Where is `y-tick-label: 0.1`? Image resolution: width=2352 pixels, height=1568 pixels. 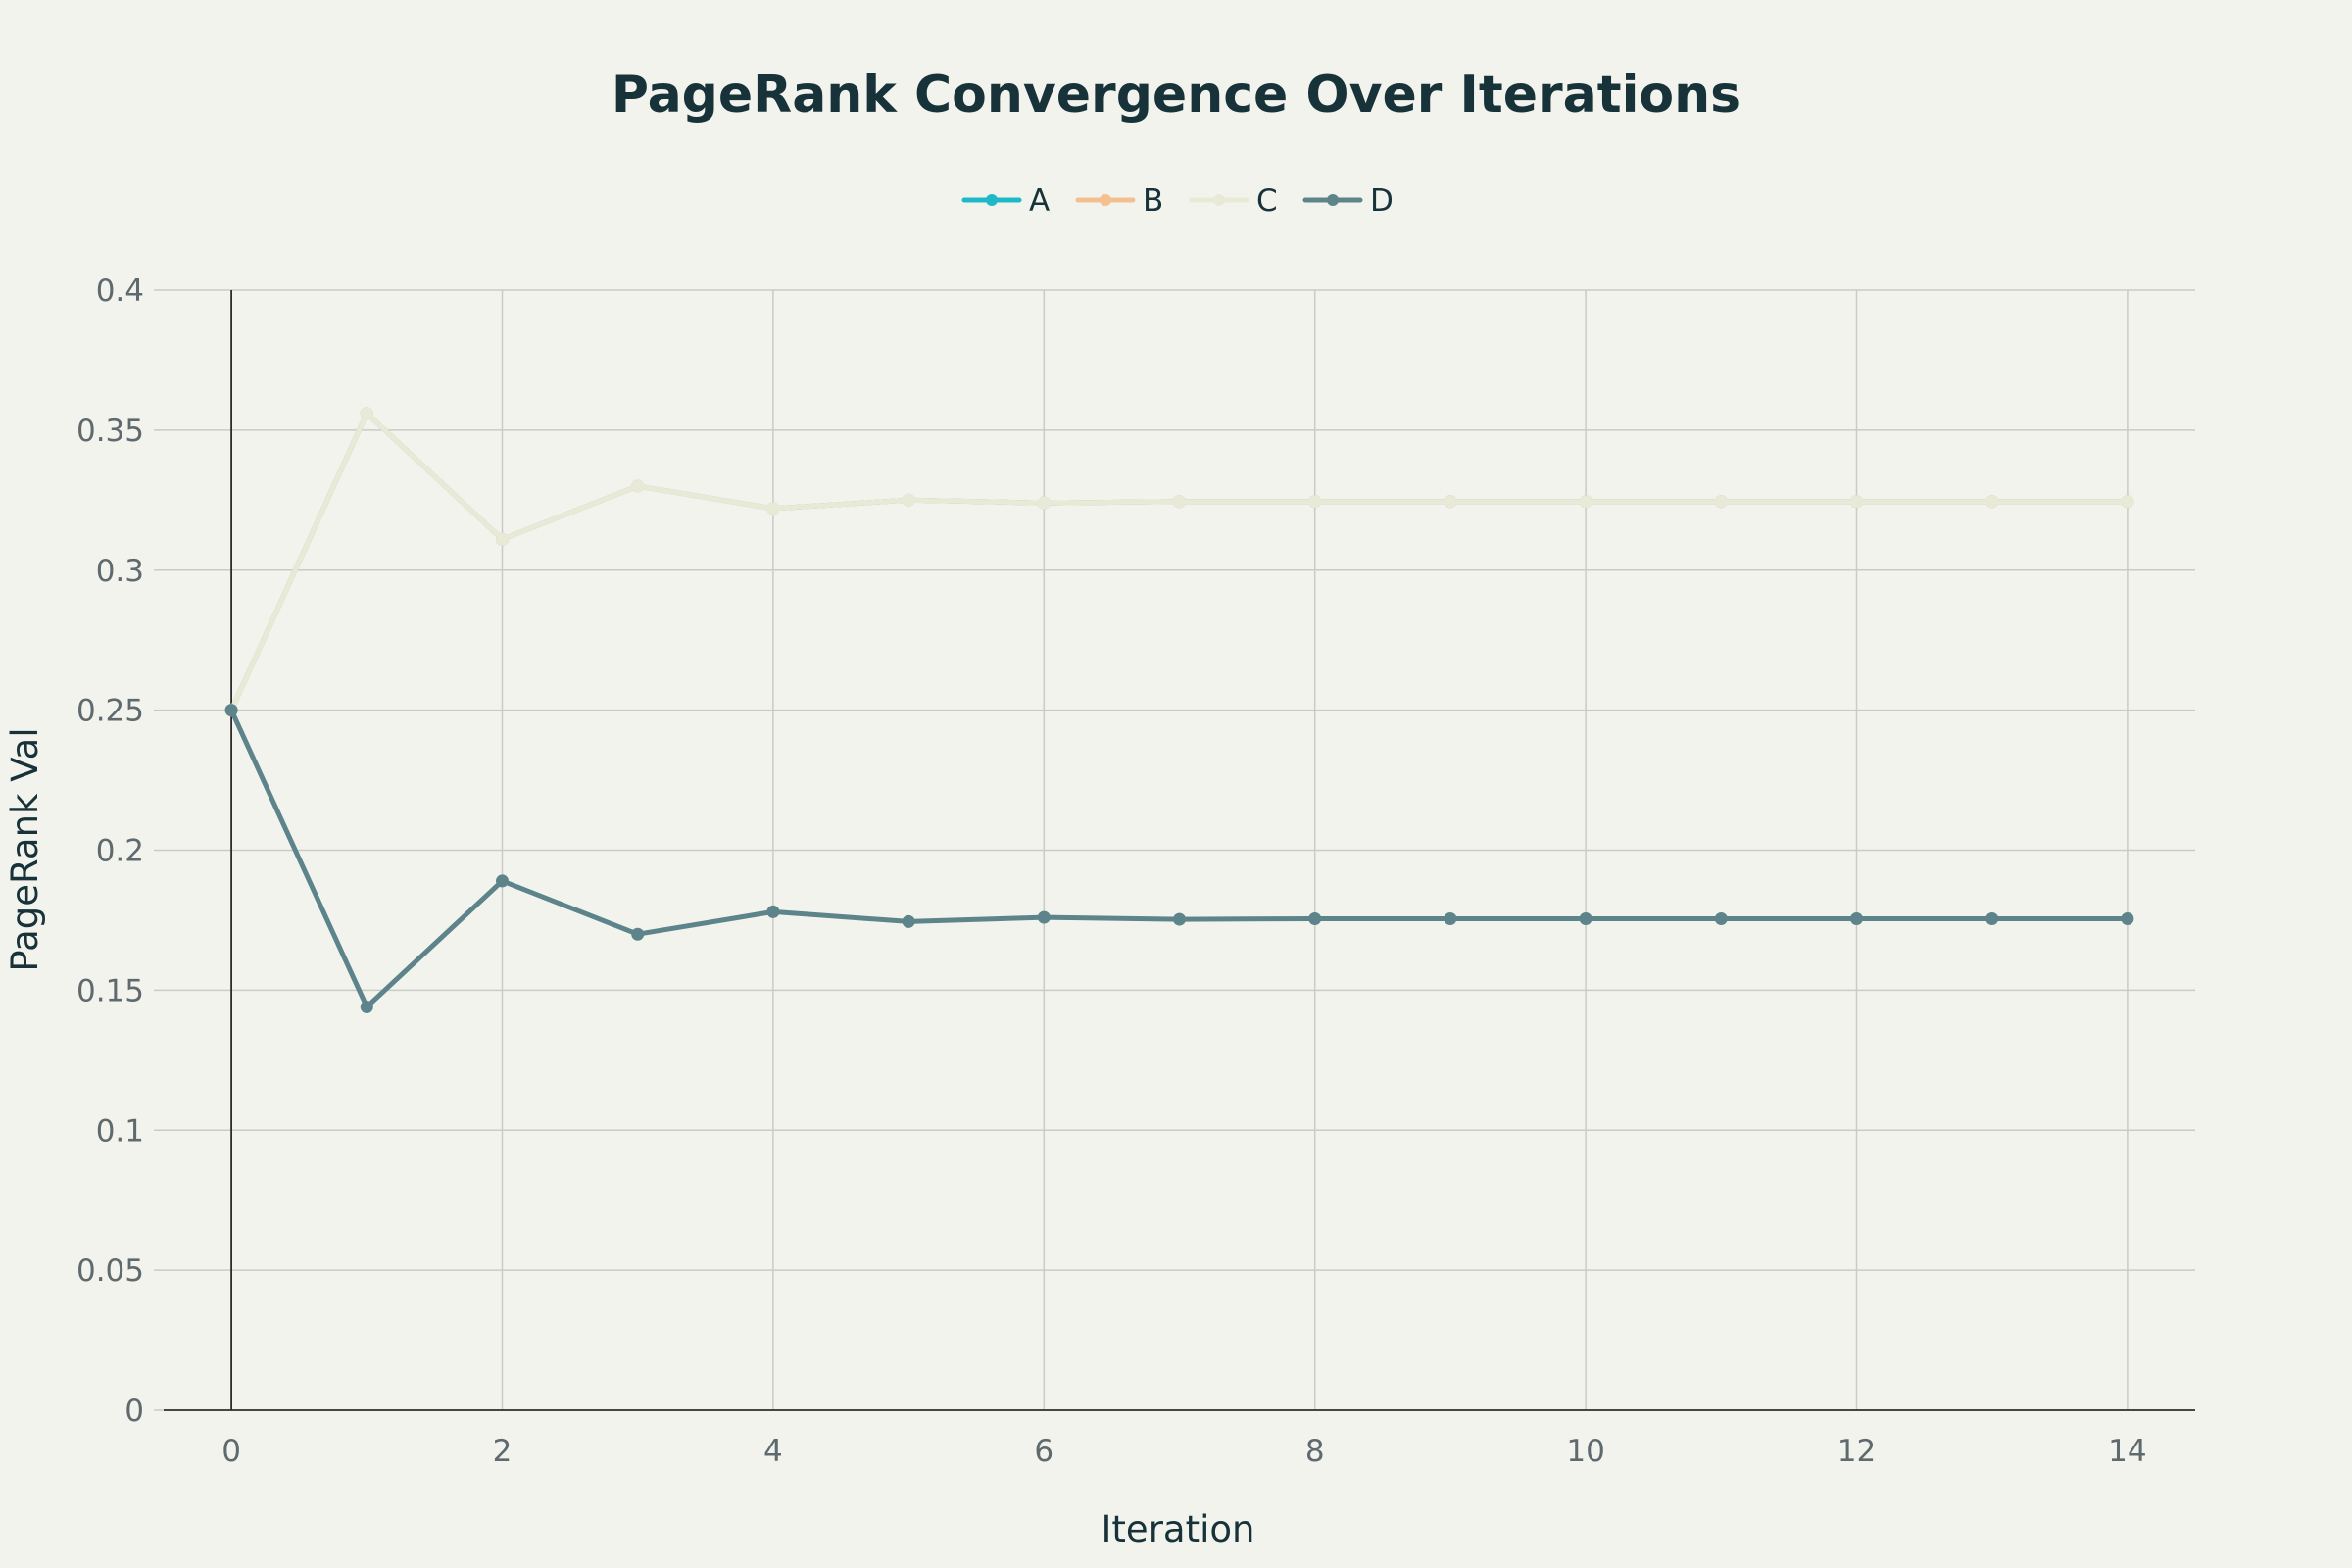
y-tick-label: 0.1 is located at coordinates (120, 1131).